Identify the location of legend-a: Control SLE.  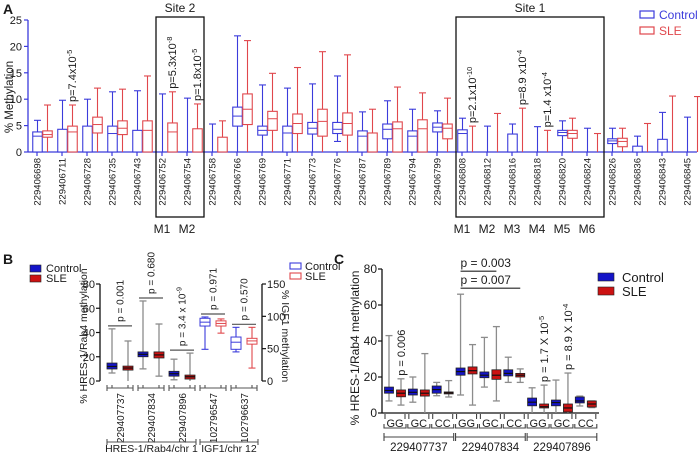
(668, 23).